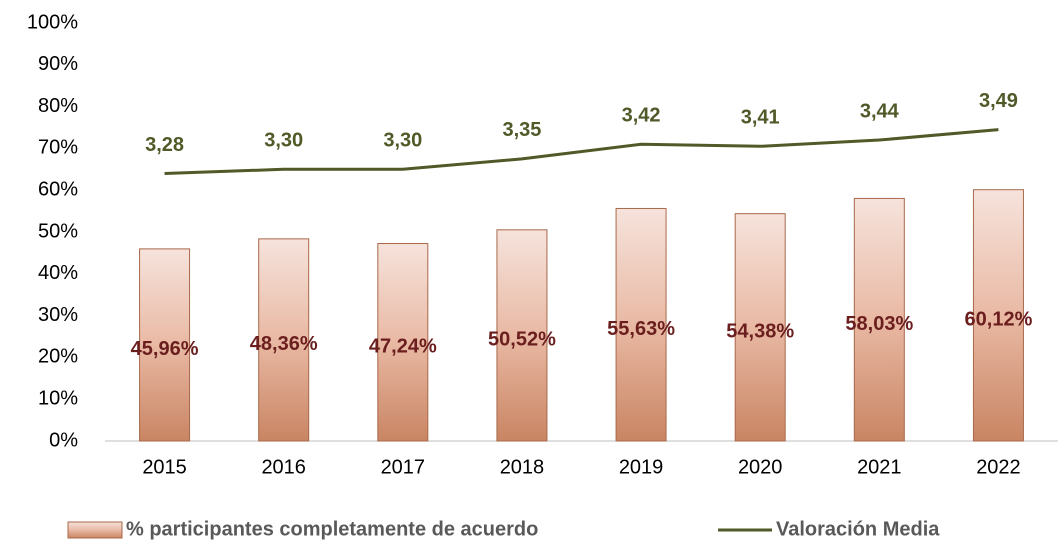  Describe the element at coordinates (58, 231) in the screenshot. I see `y-tick-label: 50%` at that location.